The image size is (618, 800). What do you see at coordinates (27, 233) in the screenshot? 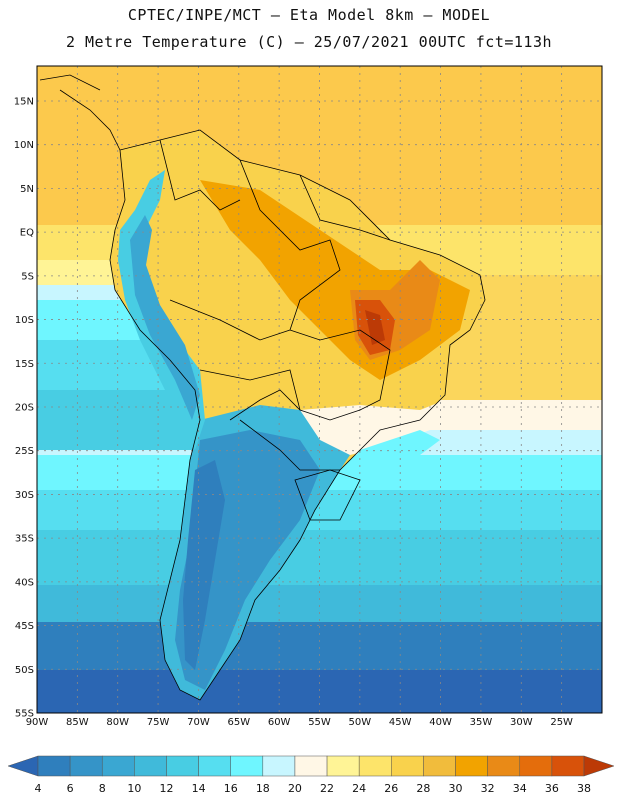
I see `lat-label: EQ` at bounding box center [27, 233].